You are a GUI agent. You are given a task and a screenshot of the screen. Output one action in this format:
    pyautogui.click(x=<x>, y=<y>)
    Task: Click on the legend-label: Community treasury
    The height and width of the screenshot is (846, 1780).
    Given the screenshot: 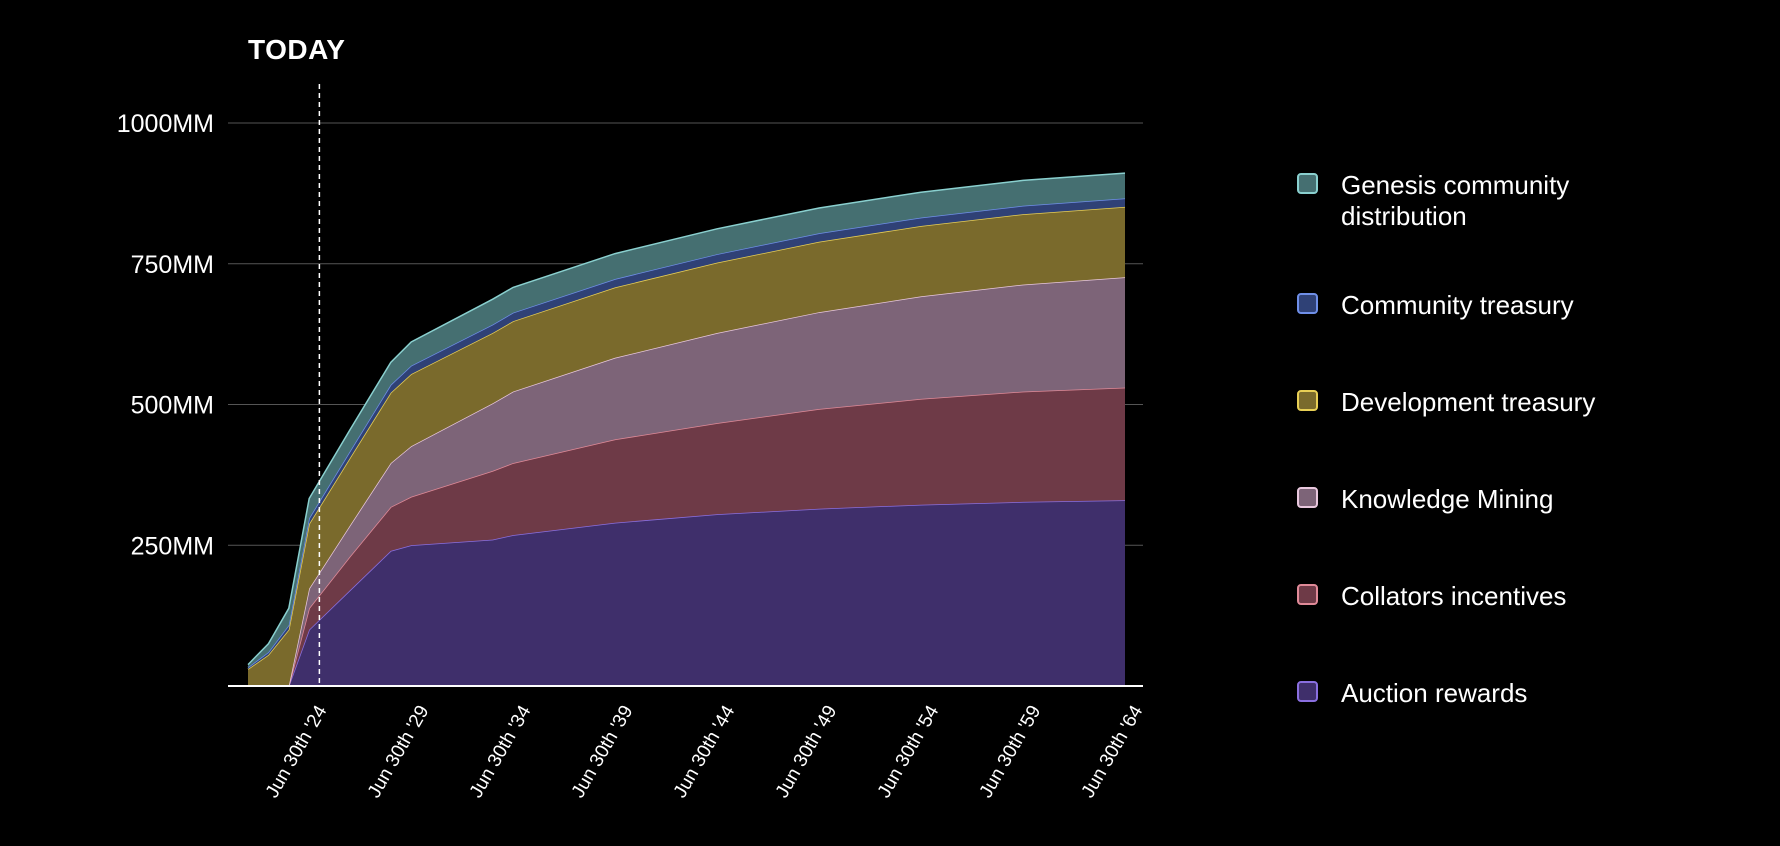 What is the action you would take?
    pyautogui.click(x=1457, y=305)
    